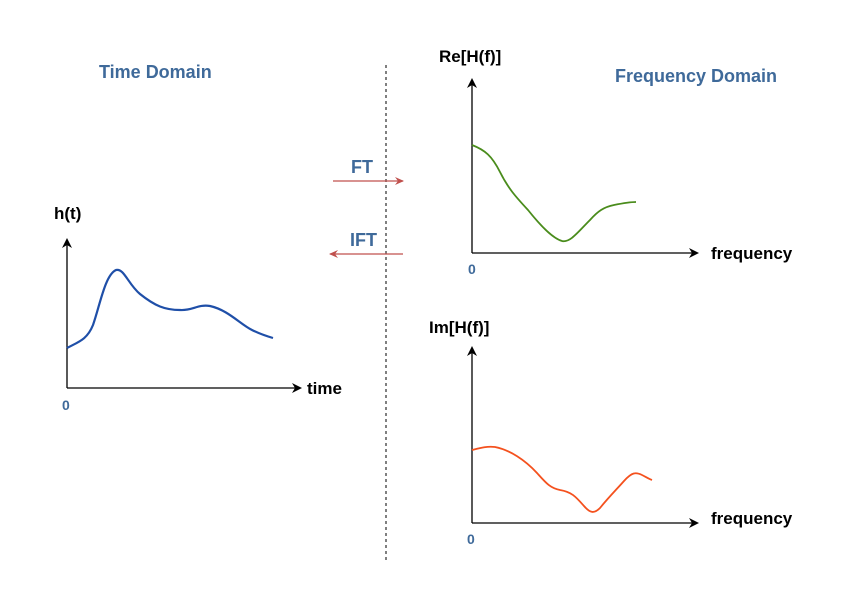  I want to click on ft-label: FT, so click(362, 167).